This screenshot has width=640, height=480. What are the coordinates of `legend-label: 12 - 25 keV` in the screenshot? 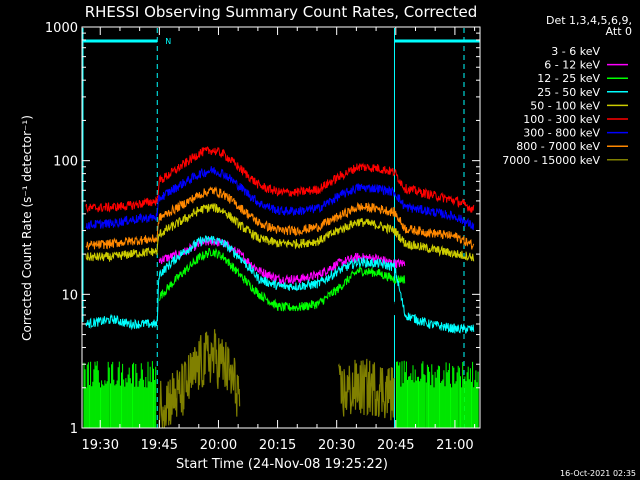 It's located at (568, 78).